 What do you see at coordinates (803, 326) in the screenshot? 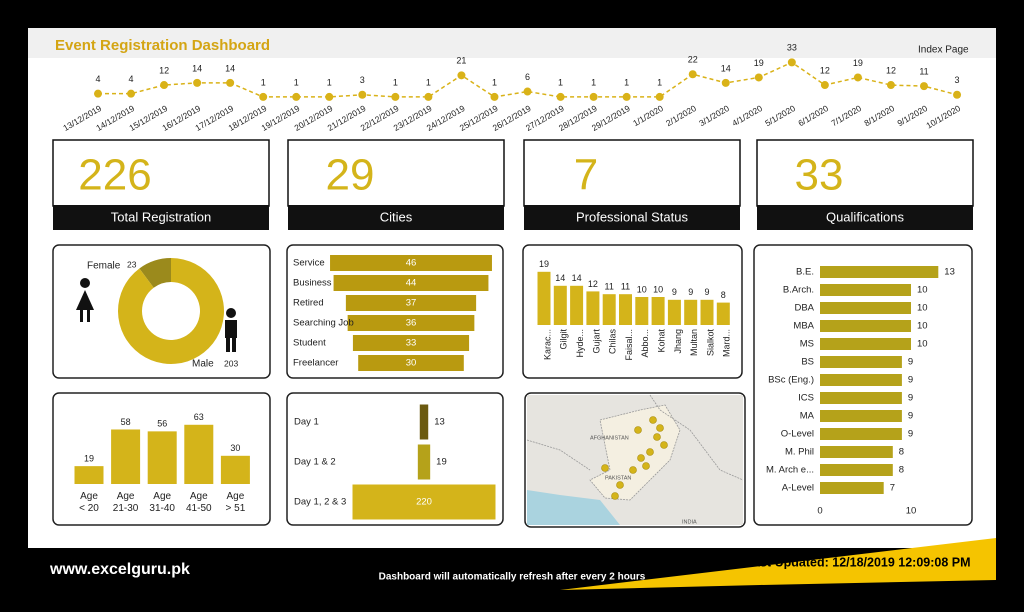
I see `category-label: MBA` at bounding box center [803, 326].